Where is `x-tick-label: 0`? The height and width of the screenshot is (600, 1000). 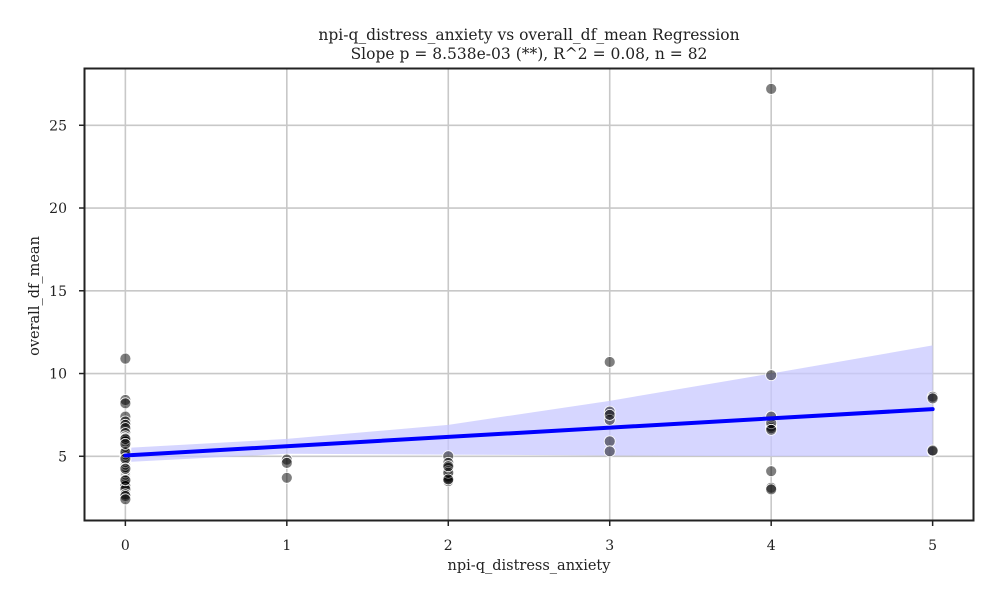 x-tick-label: 0 is located at coordinates (125, 546).